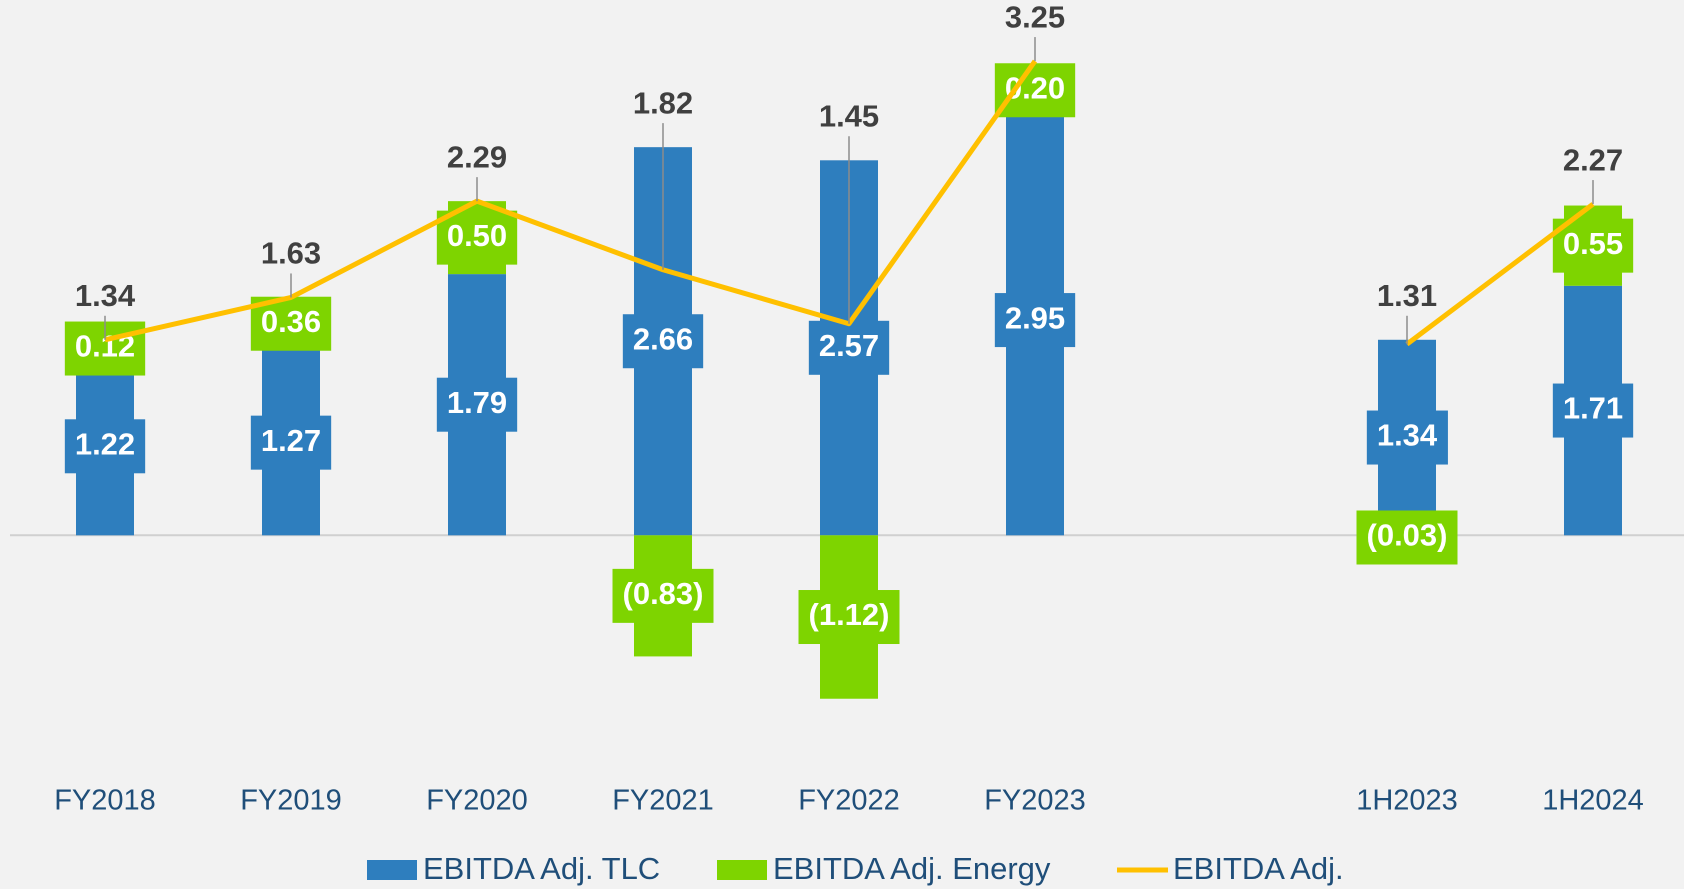 The width and height of the screenshot is (1684, 889). Describe the element at coordinates (1035, 17) in the screenshot. I see `data-label: 3.25` at that location.